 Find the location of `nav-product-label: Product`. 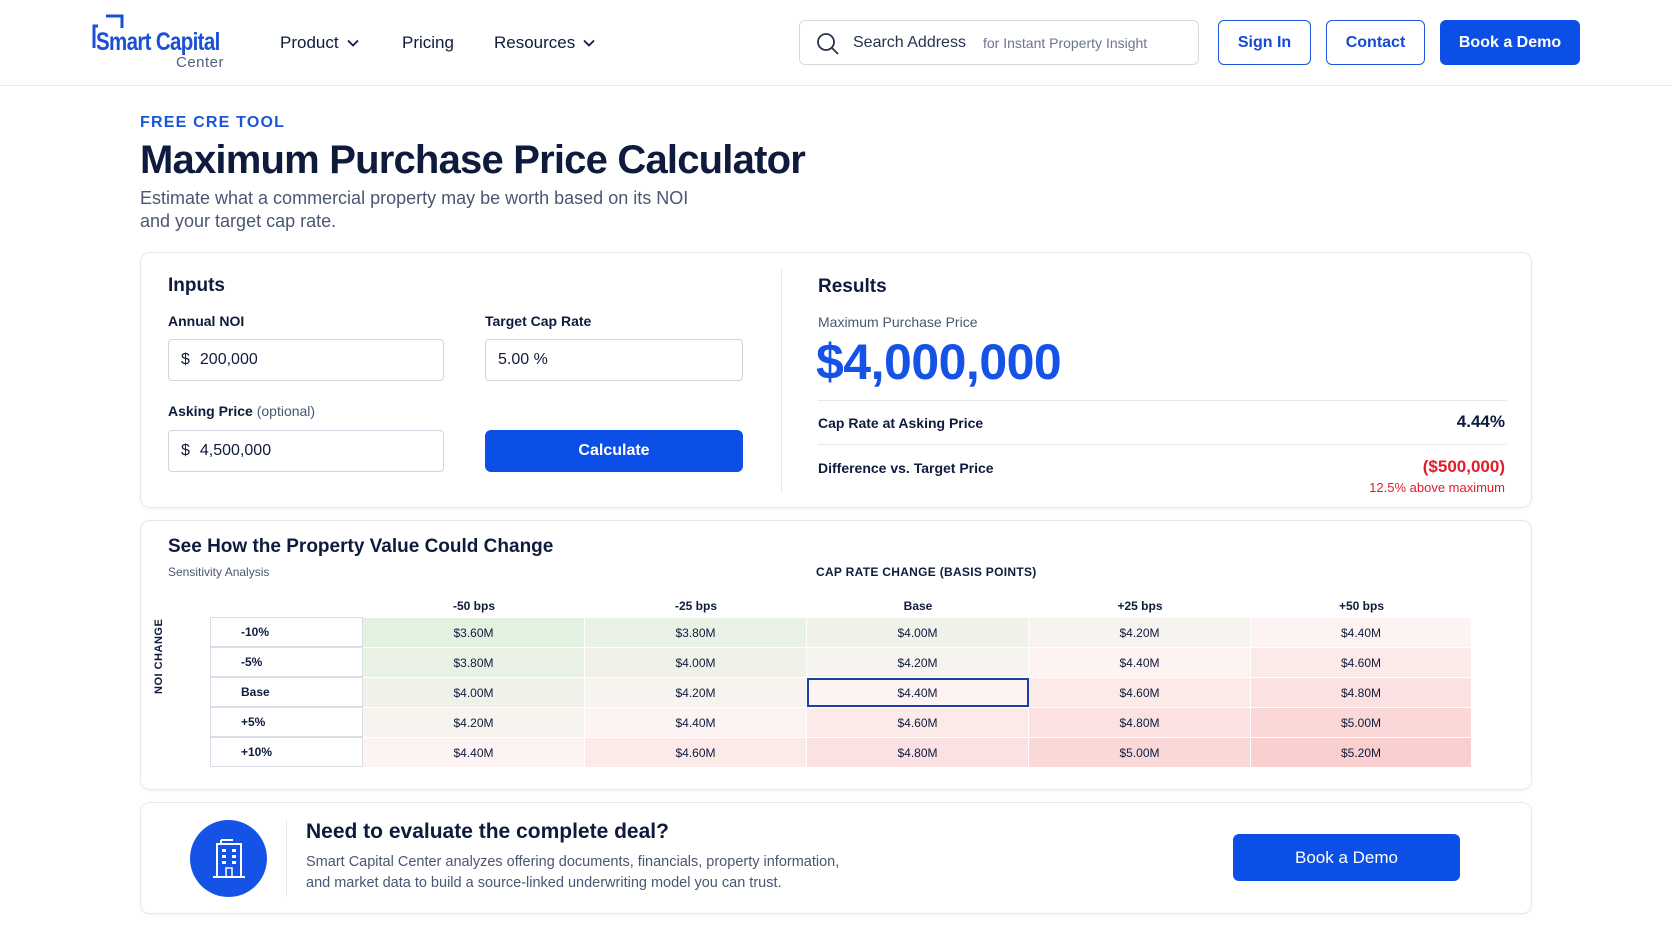

nav-product-label: Product is located at coordinates (309, 42).